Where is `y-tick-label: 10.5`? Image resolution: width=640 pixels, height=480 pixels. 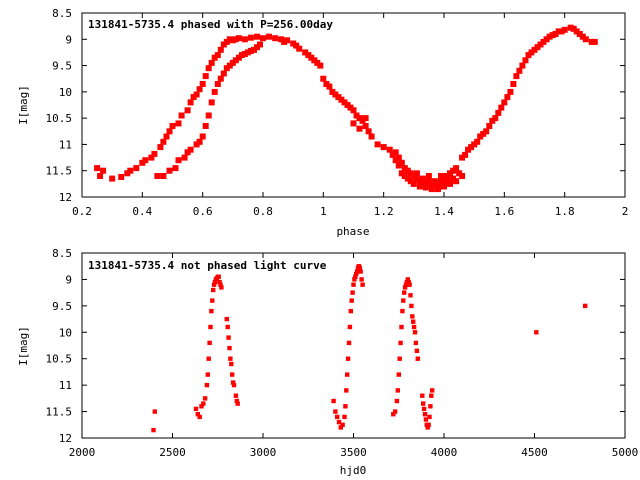 y-tick-label: 10.5 is located at coordinates (59, 359).